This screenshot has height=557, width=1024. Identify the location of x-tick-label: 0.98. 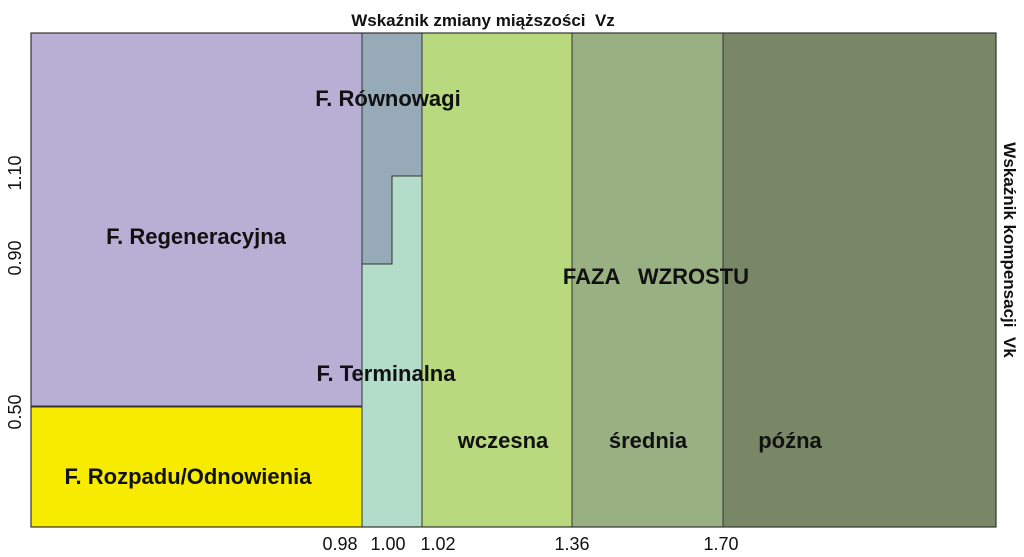
(339, 544).